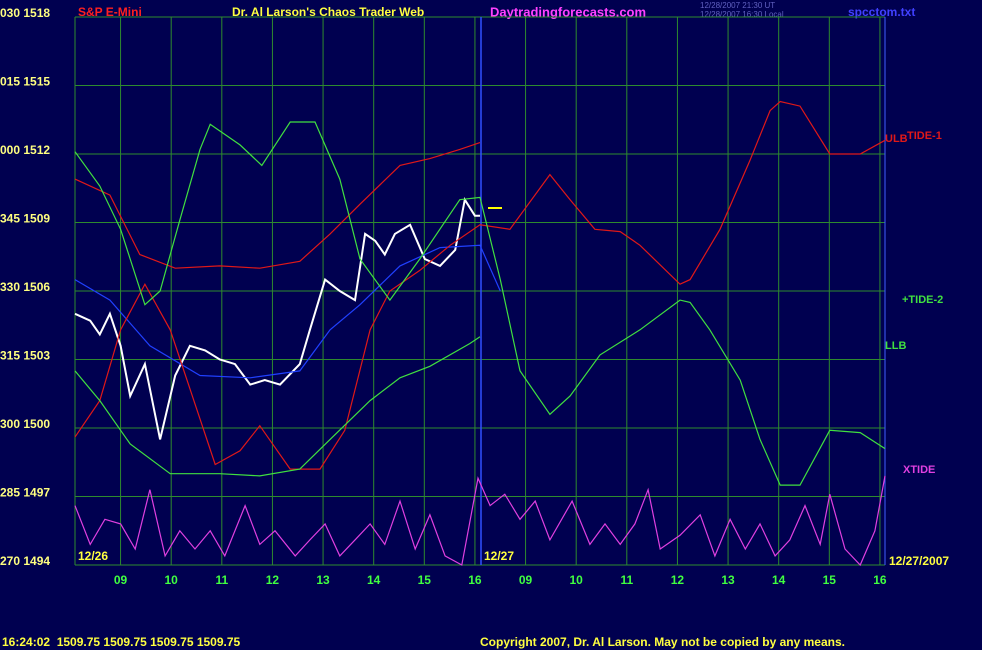 Image resolution: width=982 pixels, height=650 pixels. What do you see at coordinates (499, 556) in the screenshot?
I see `date-label: 12/27` at bounding box center [499, 556].